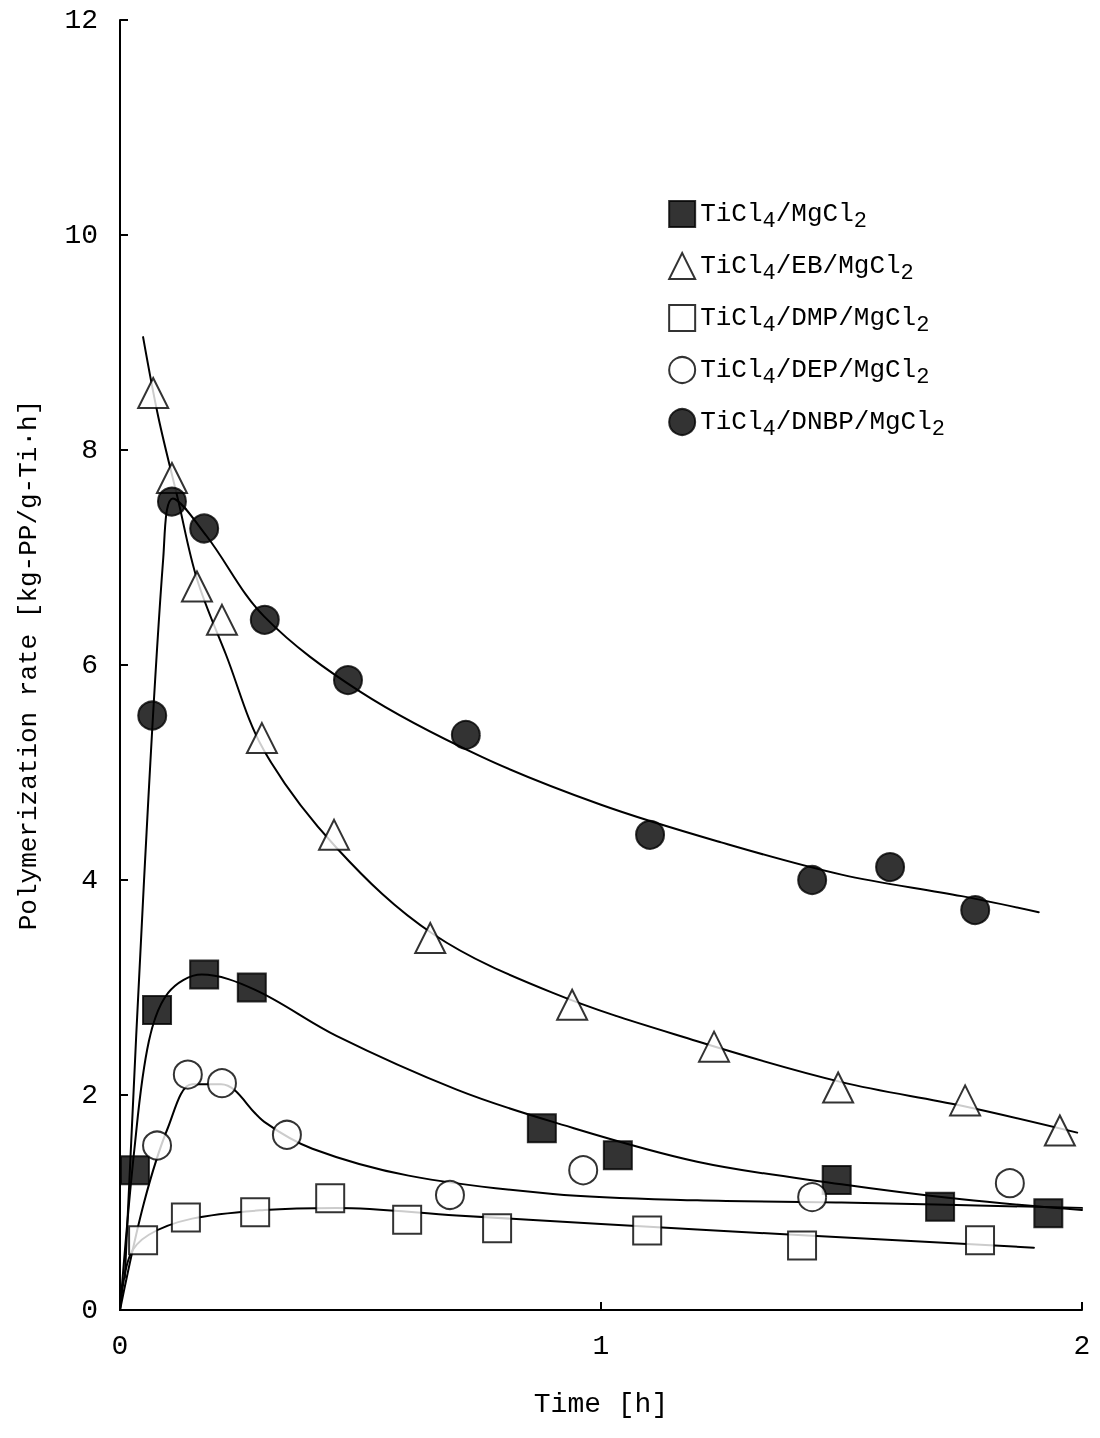  Describe the element at coordinates (89, 1095) in the screenshot. I see `y-tick-label: 2` at that location.